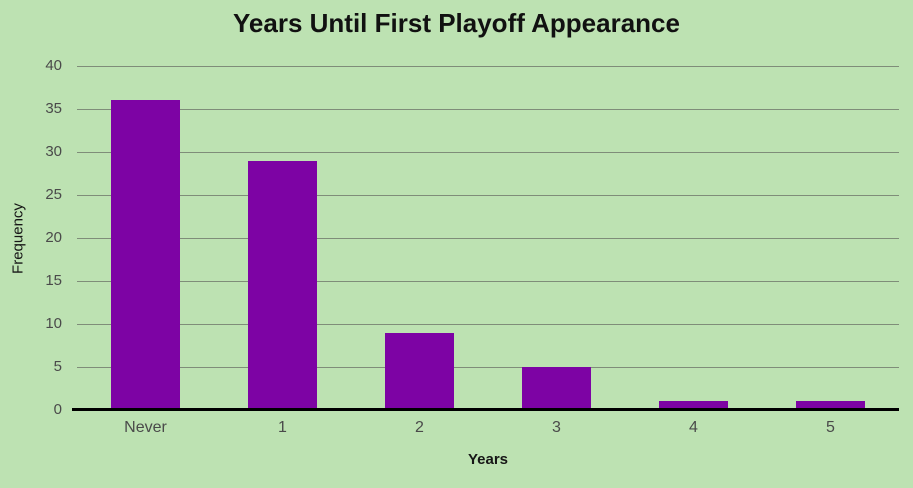 This screenshot has height=488, width=913. I want to click on y-tick-label: 15, so click(53, 280).